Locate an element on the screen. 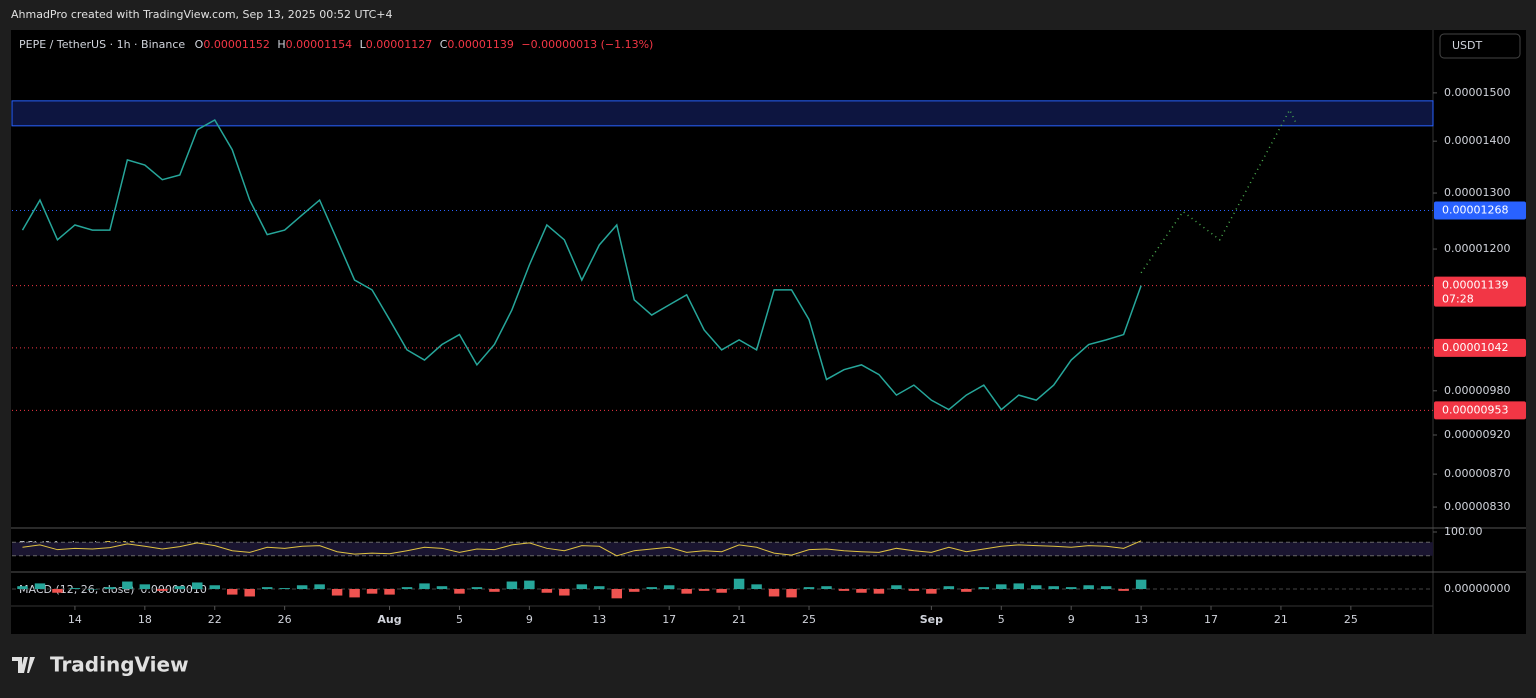 The image size is (1536, 698). projection is located at coordinates (1219, 191).